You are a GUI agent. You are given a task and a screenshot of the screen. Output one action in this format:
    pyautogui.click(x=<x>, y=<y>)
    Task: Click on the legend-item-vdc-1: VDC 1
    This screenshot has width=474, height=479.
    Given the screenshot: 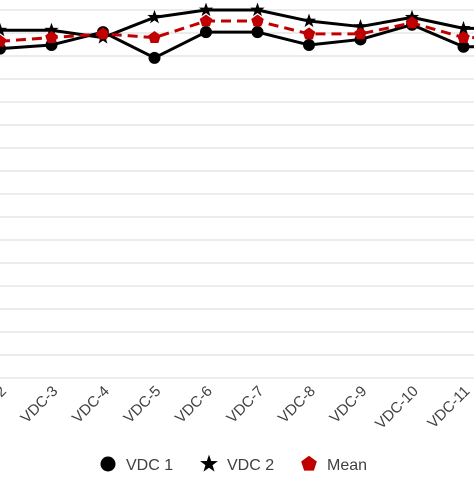 What is the action you would take?
    pyautogui.click(x=136, y=465)
    